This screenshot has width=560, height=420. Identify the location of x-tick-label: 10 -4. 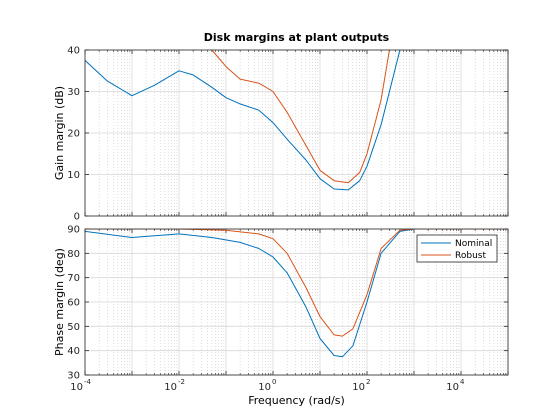
(80, 385).